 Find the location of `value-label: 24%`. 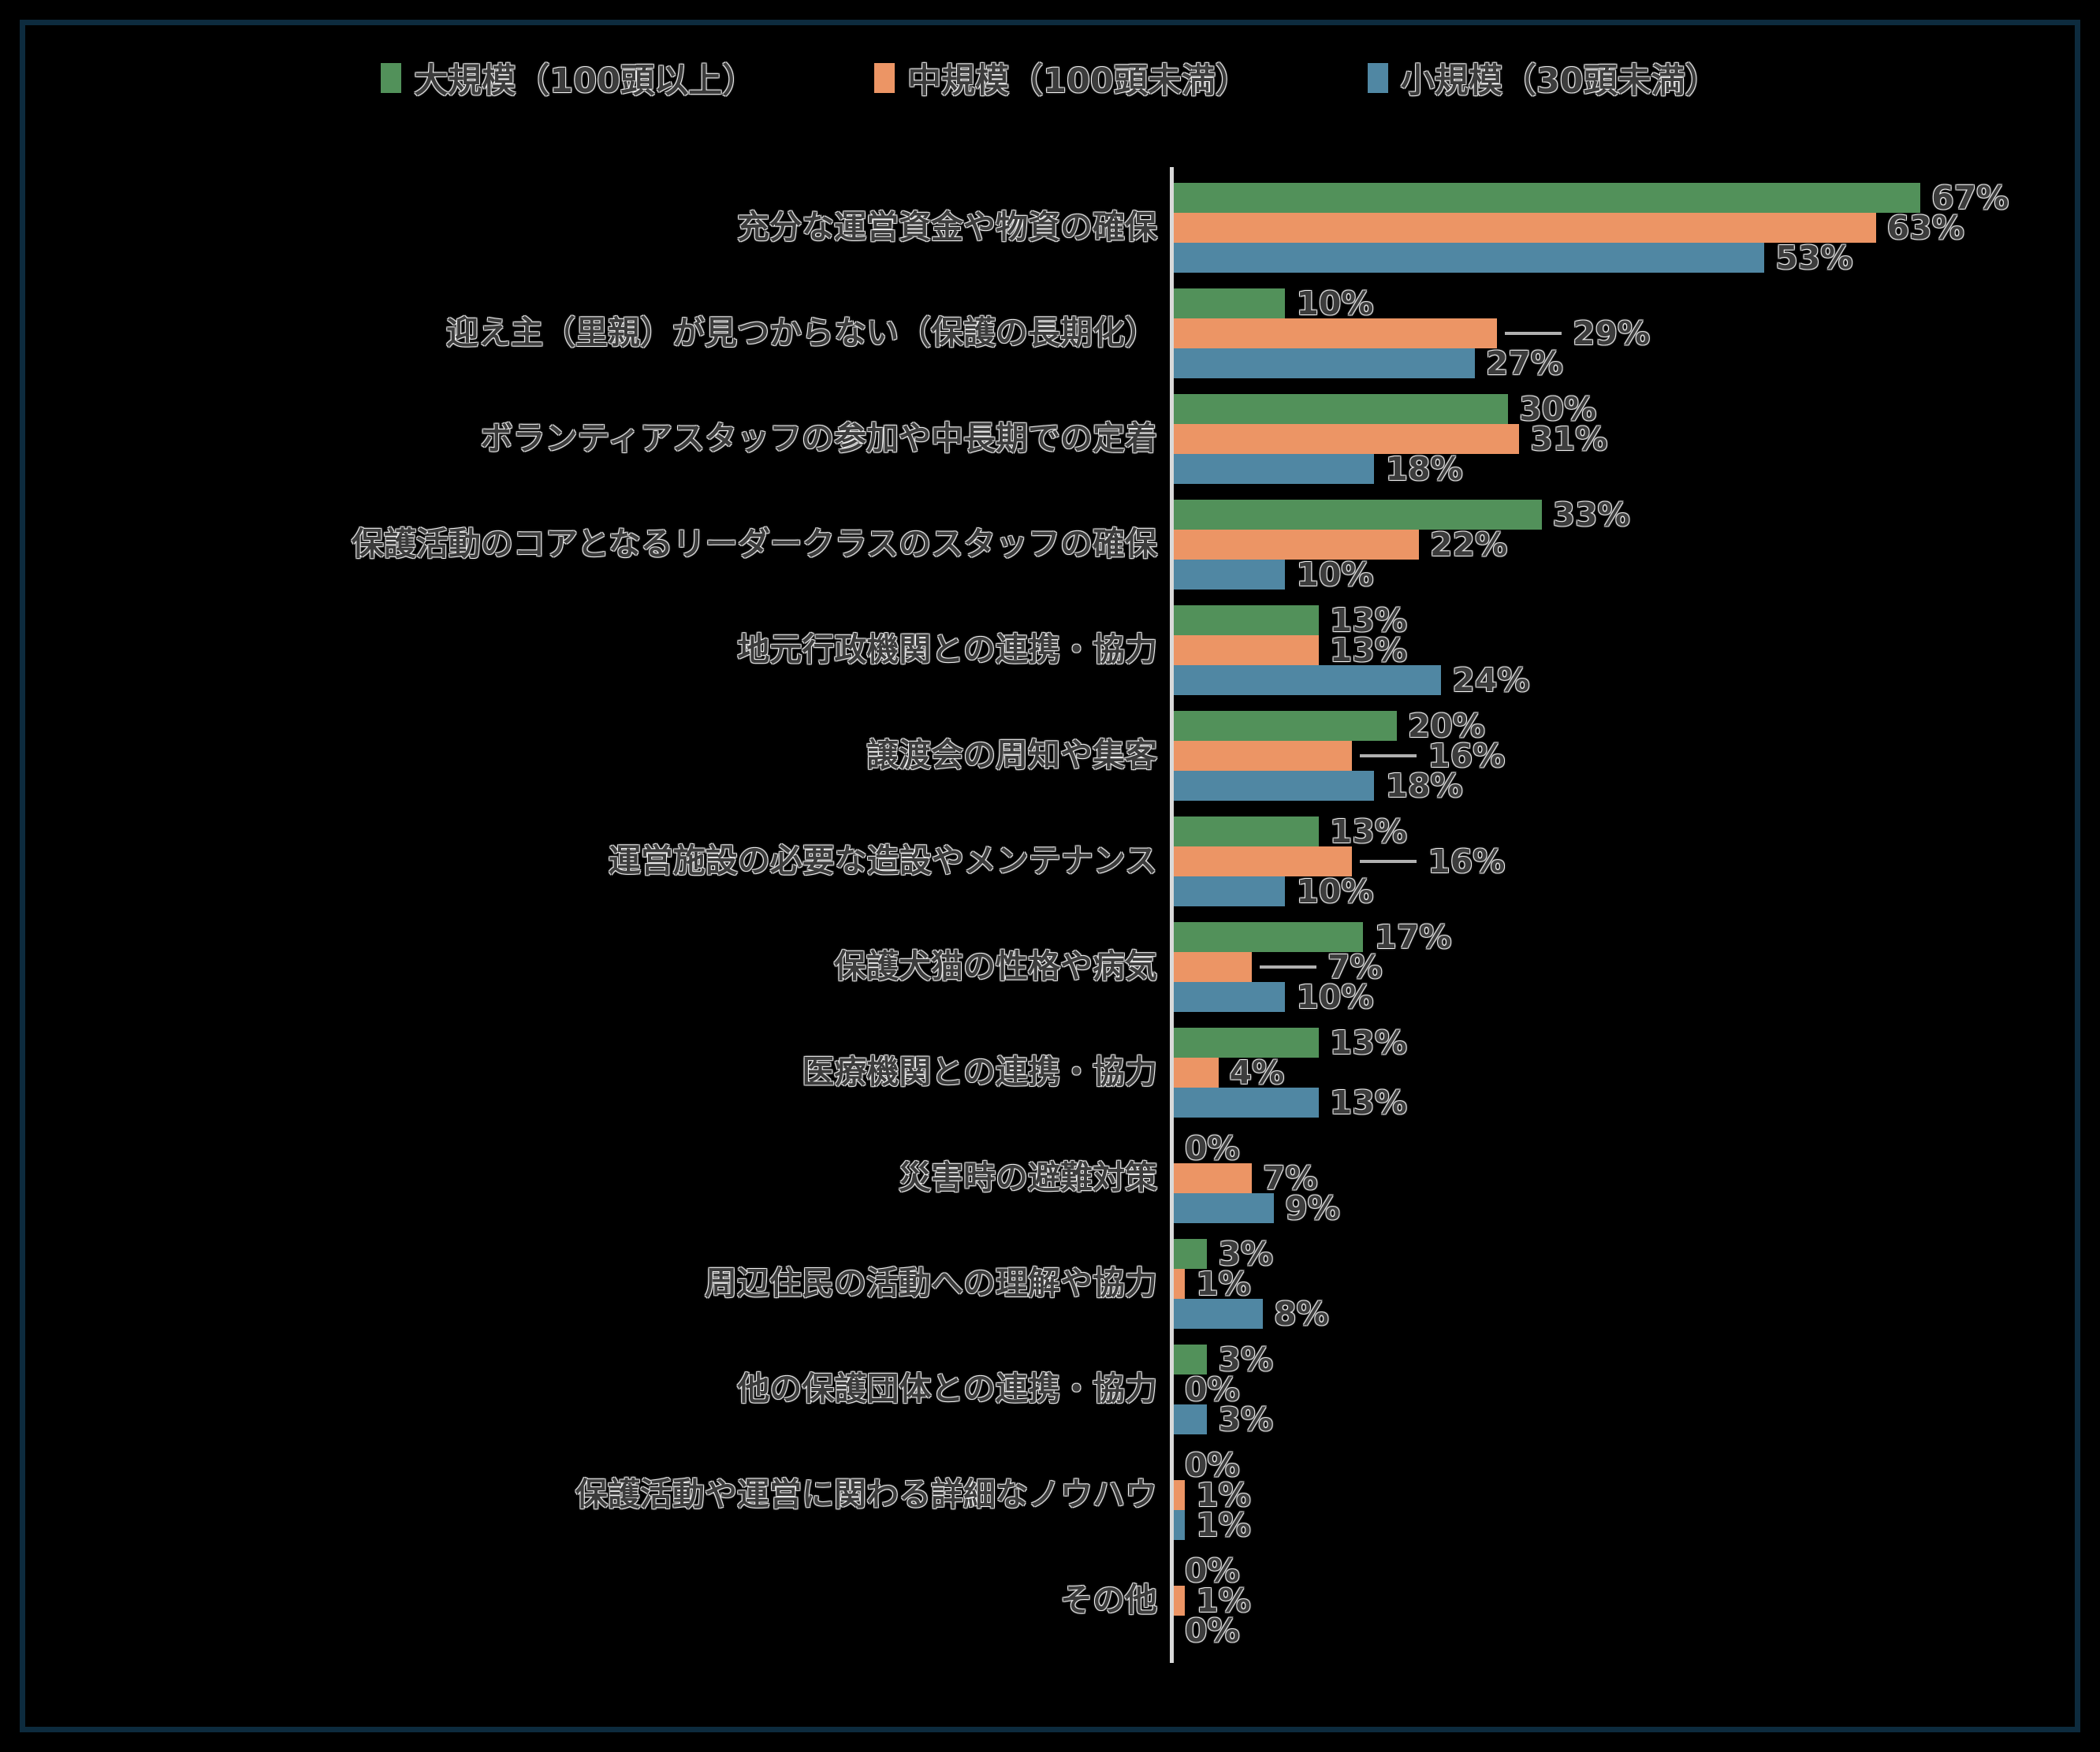

value-label: 24% is located at coordinates (1491, 680).